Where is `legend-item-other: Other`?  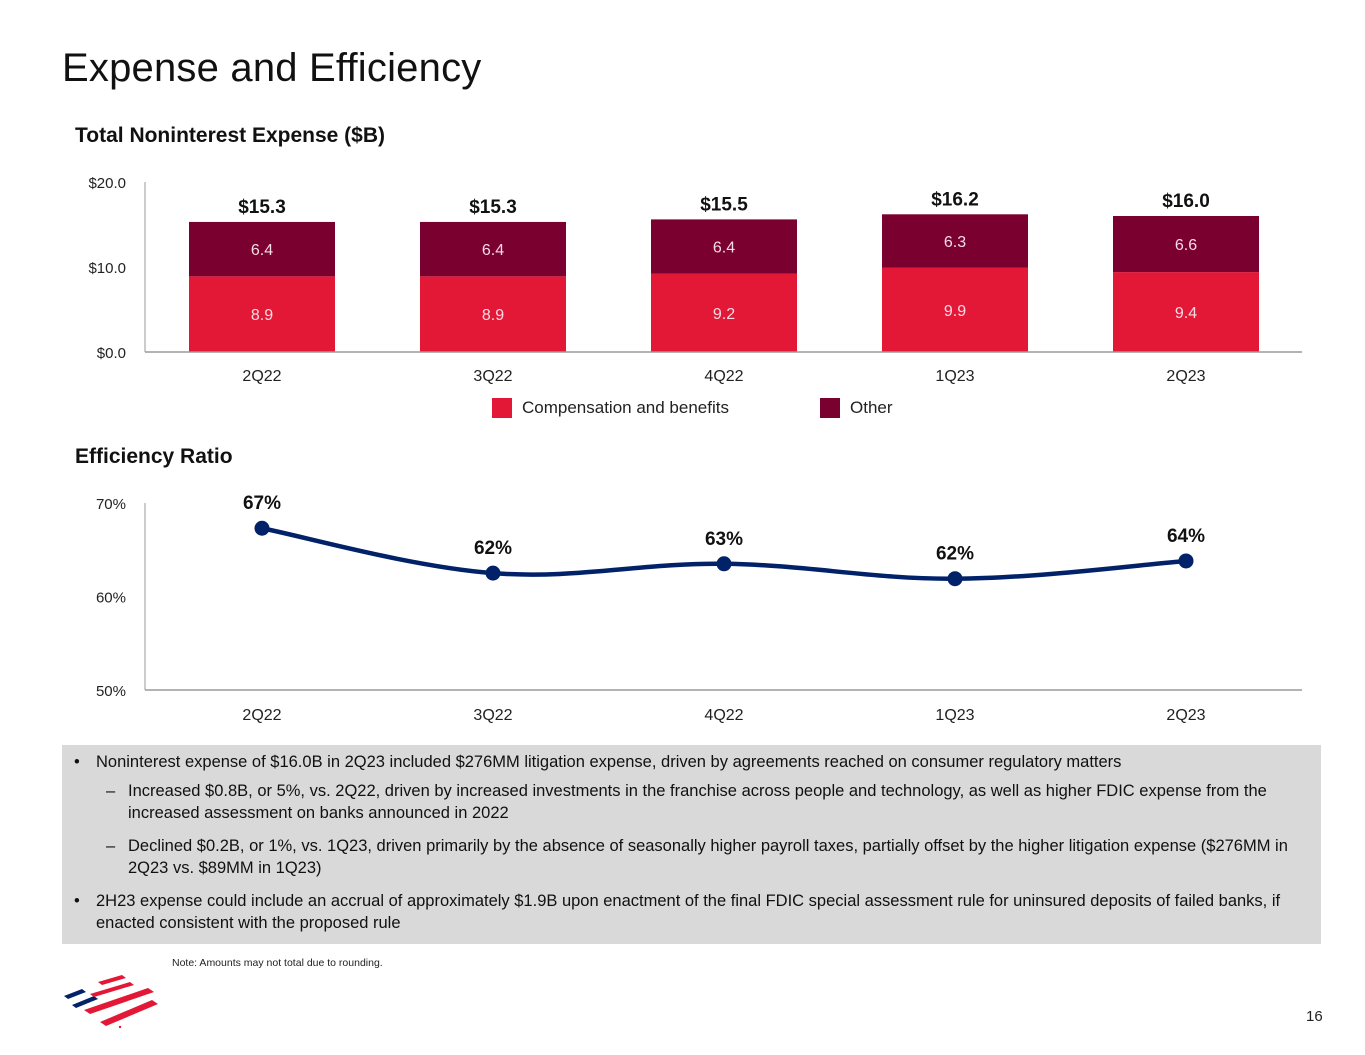
legend-item-other: Other is located at coordinates (856, 408).